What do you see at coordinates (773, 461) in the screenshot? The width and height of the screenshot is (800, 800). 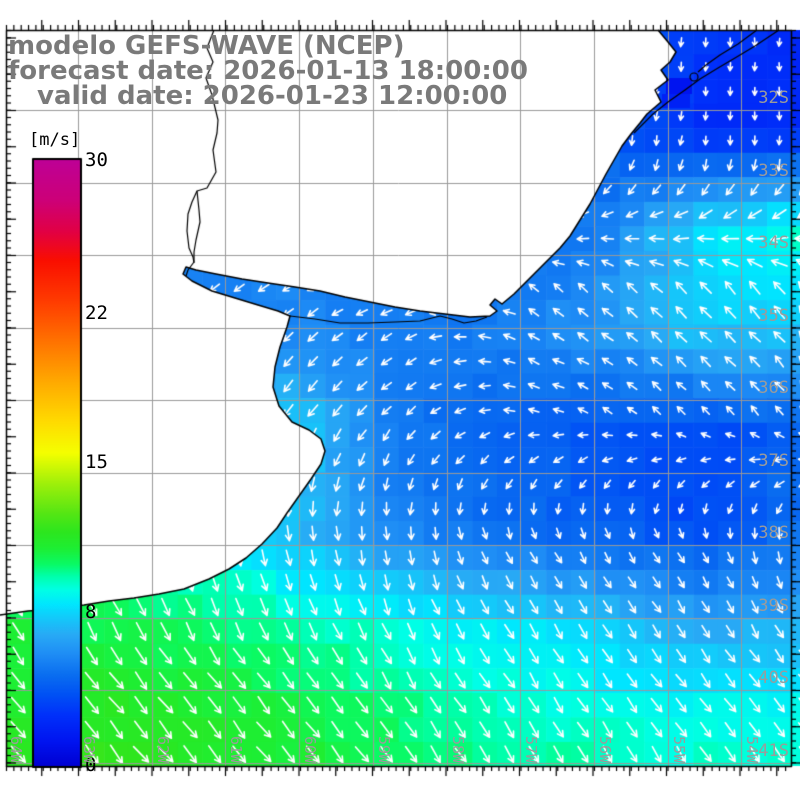 I see `lat-label: 37S` at bounding box center [773, 461].